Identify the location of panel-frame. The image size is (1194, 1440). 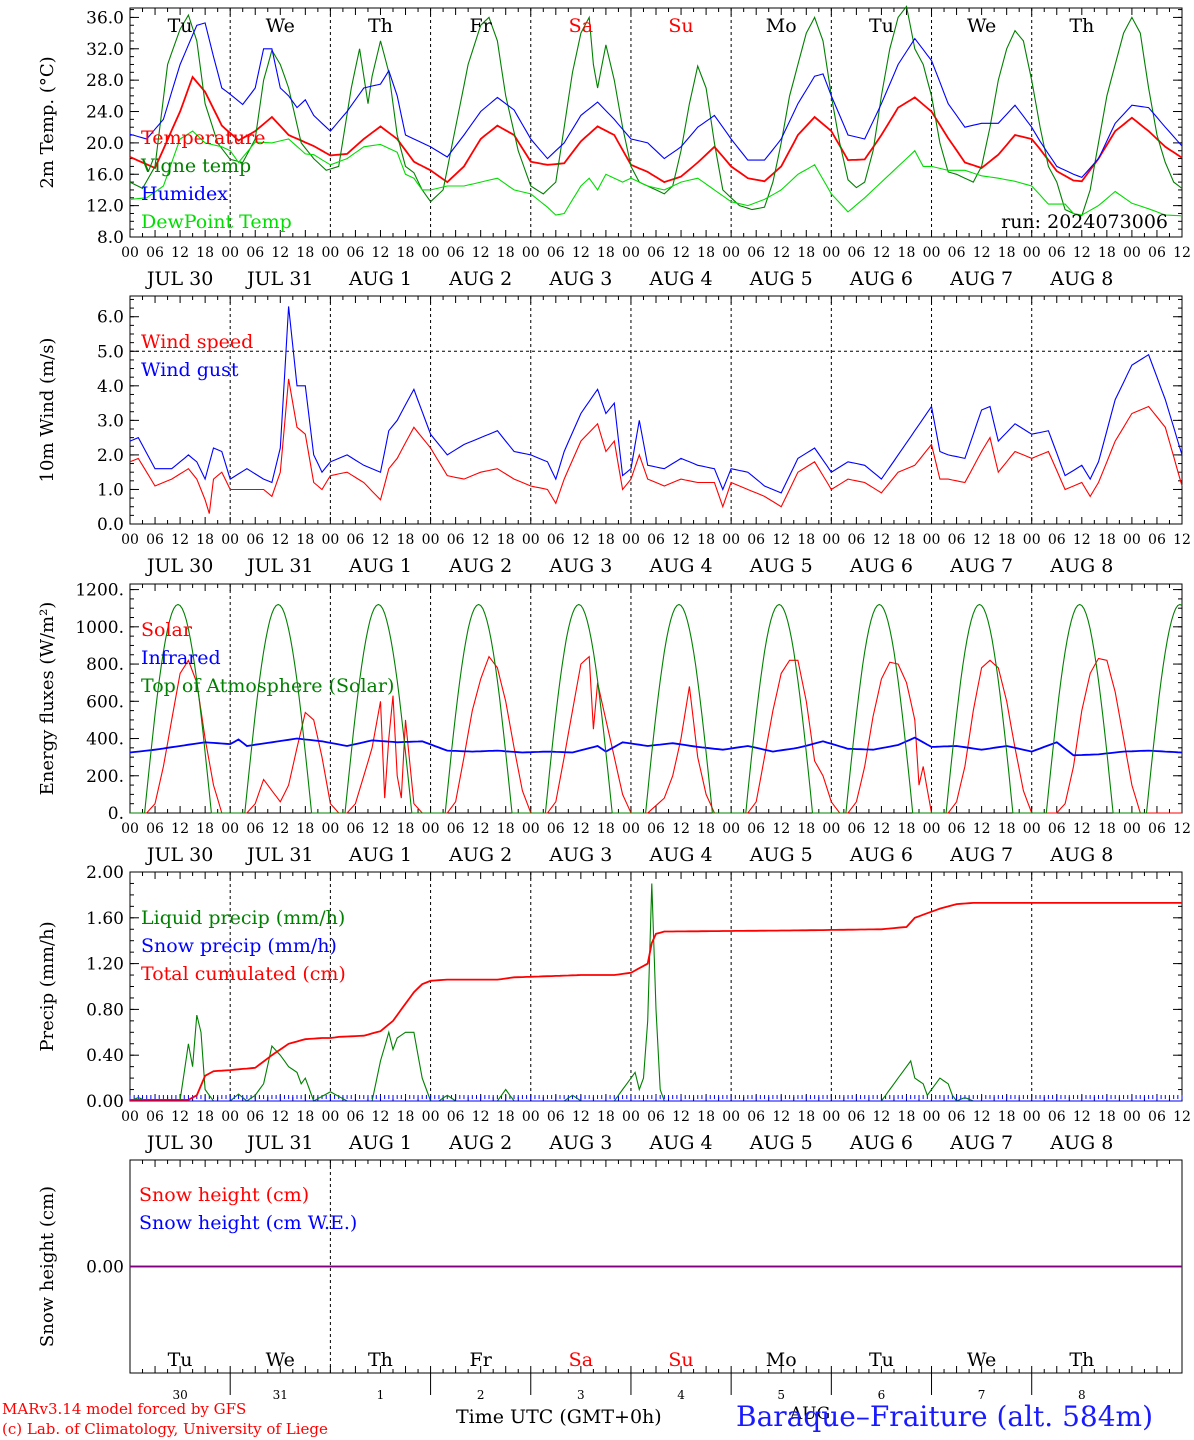
(656, 410).